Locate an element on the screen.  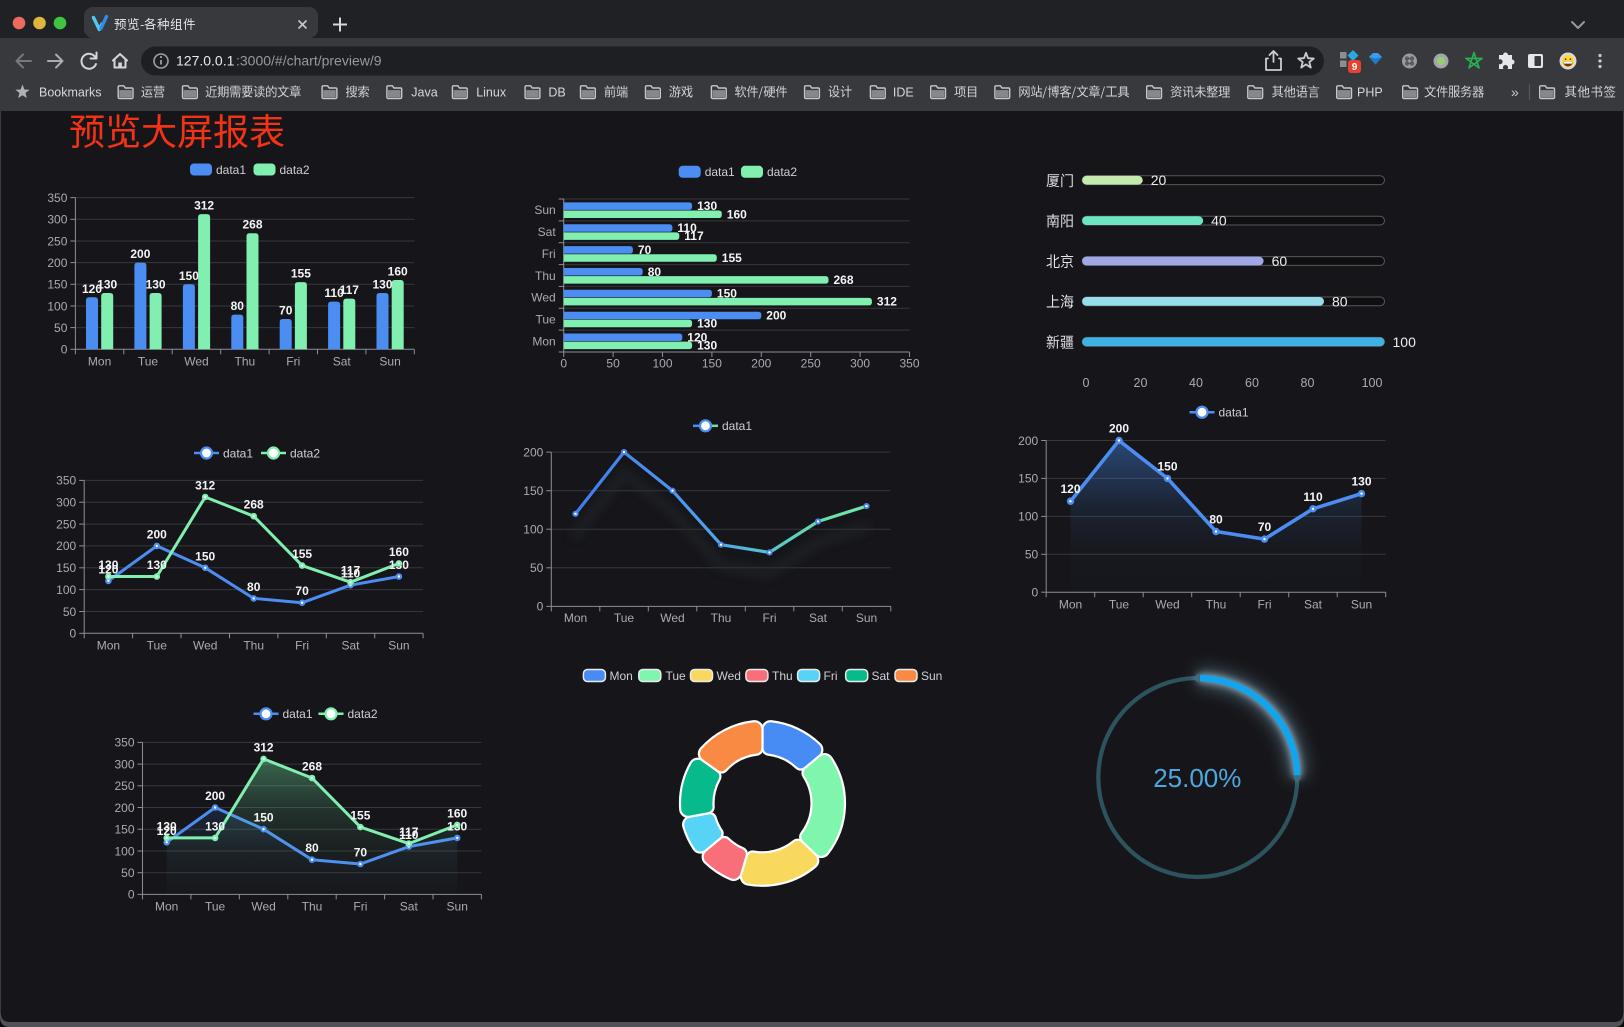
svg-text: 25.00% is located at coordinates (1197, 778).